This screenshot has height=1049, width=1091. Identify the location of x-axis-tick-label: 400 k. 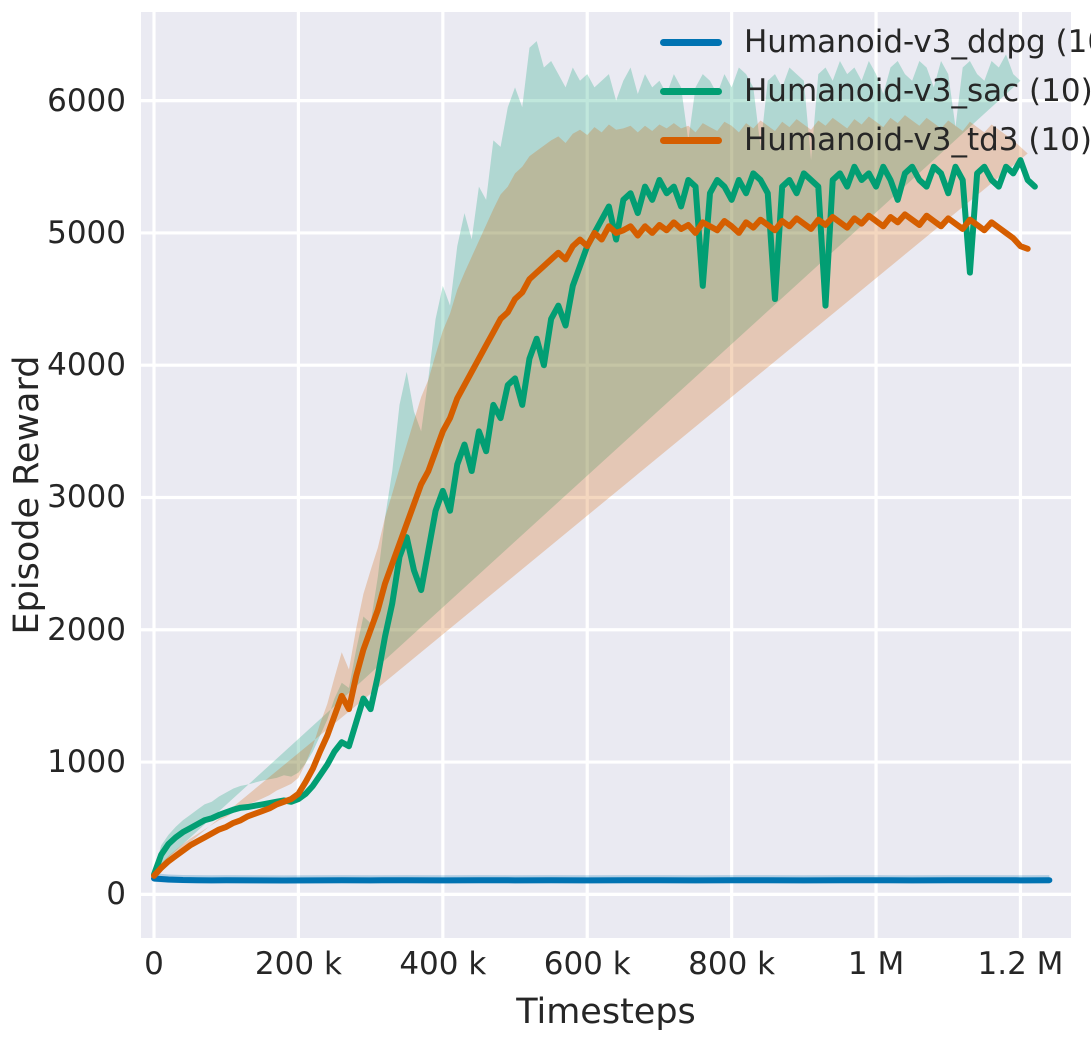
(443, 964).